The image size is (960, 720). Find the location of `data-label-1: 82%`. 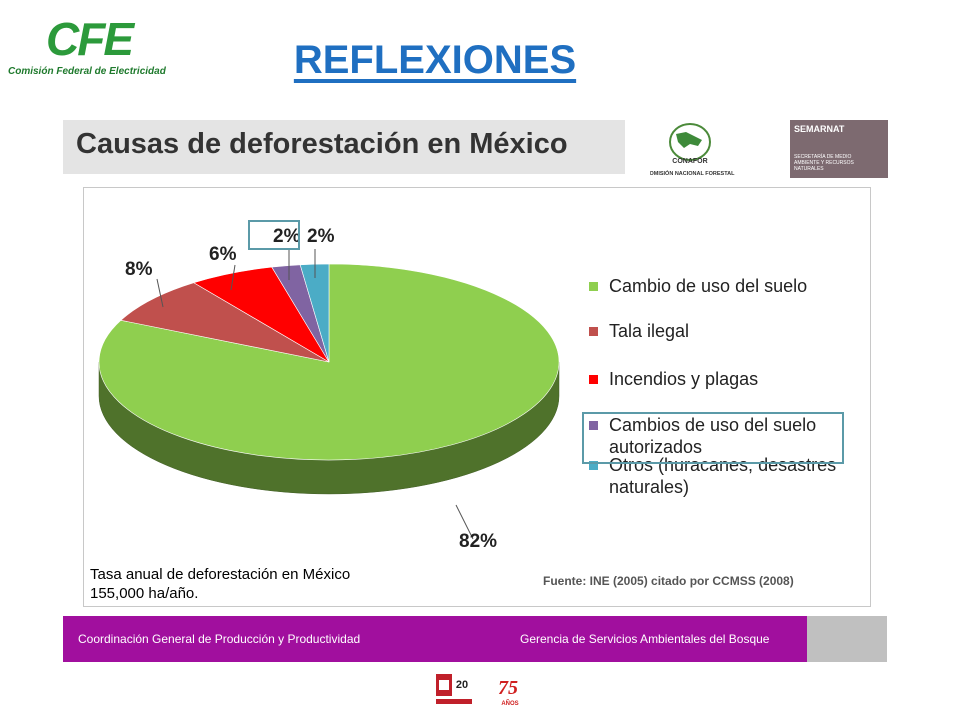

data-label-1: 82% is located at coordinates (478, 541).